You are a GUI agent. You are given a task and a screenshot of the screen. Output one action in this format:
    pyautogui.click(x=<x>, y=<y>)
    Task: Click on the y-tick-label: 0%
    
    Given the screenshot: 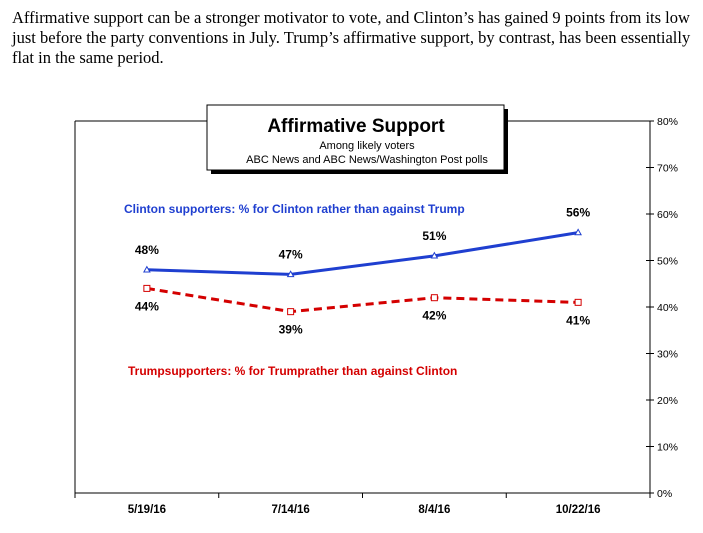 What is the action you would take?
    pyautogui.click(x=664, y=494)
    